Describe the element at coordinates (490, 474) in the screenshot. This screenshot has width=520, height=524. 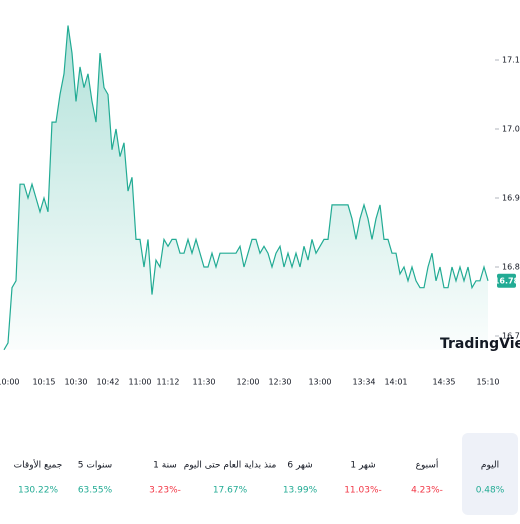
I see `selected-period-bg` at that location.